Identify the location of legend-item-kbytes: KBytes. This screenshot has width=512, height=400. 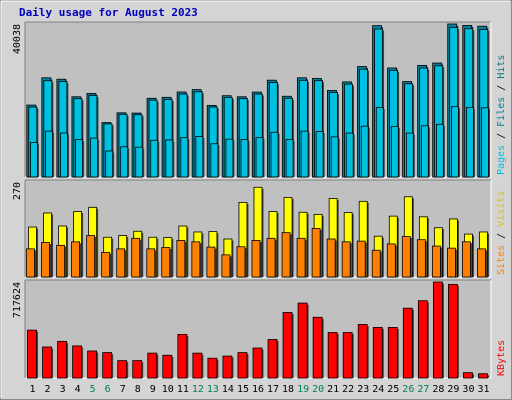
(501, 358).